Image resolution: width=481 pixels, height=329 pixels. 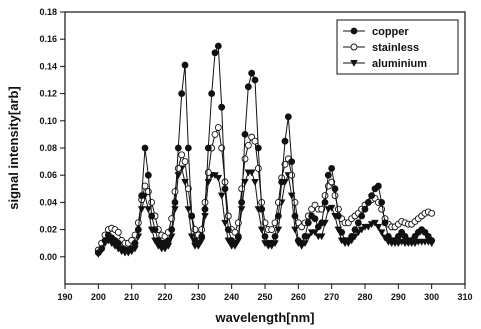 What do you see at coordinates (48, 39) in the screenshot?
I see `y-tick-label: 0.16` at bounding box center [48, 39].